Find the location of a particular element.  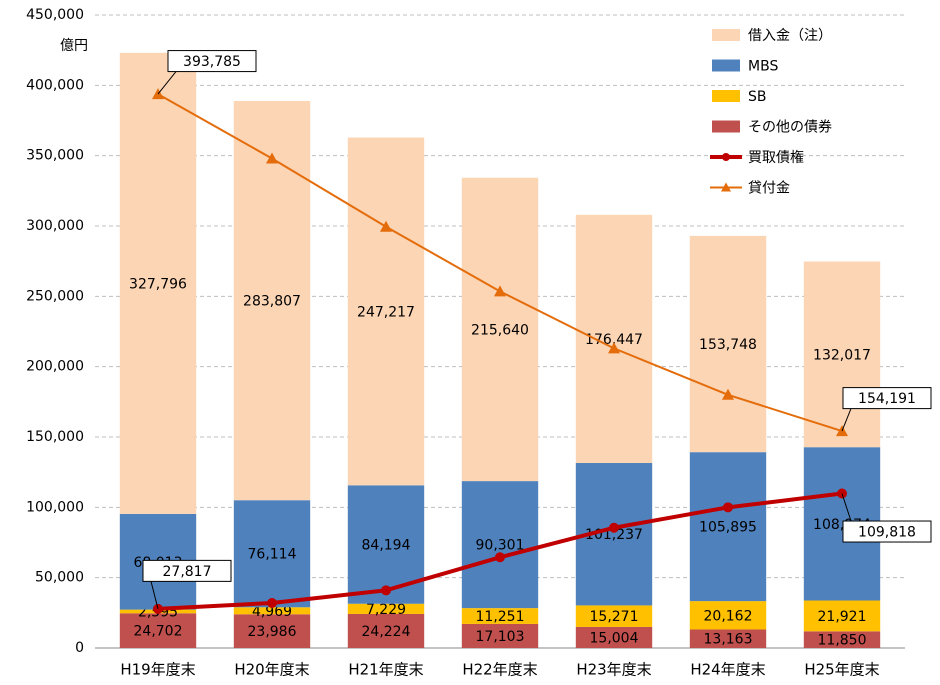

legend-label: その他の債券 is located at coordinates (790, 128).